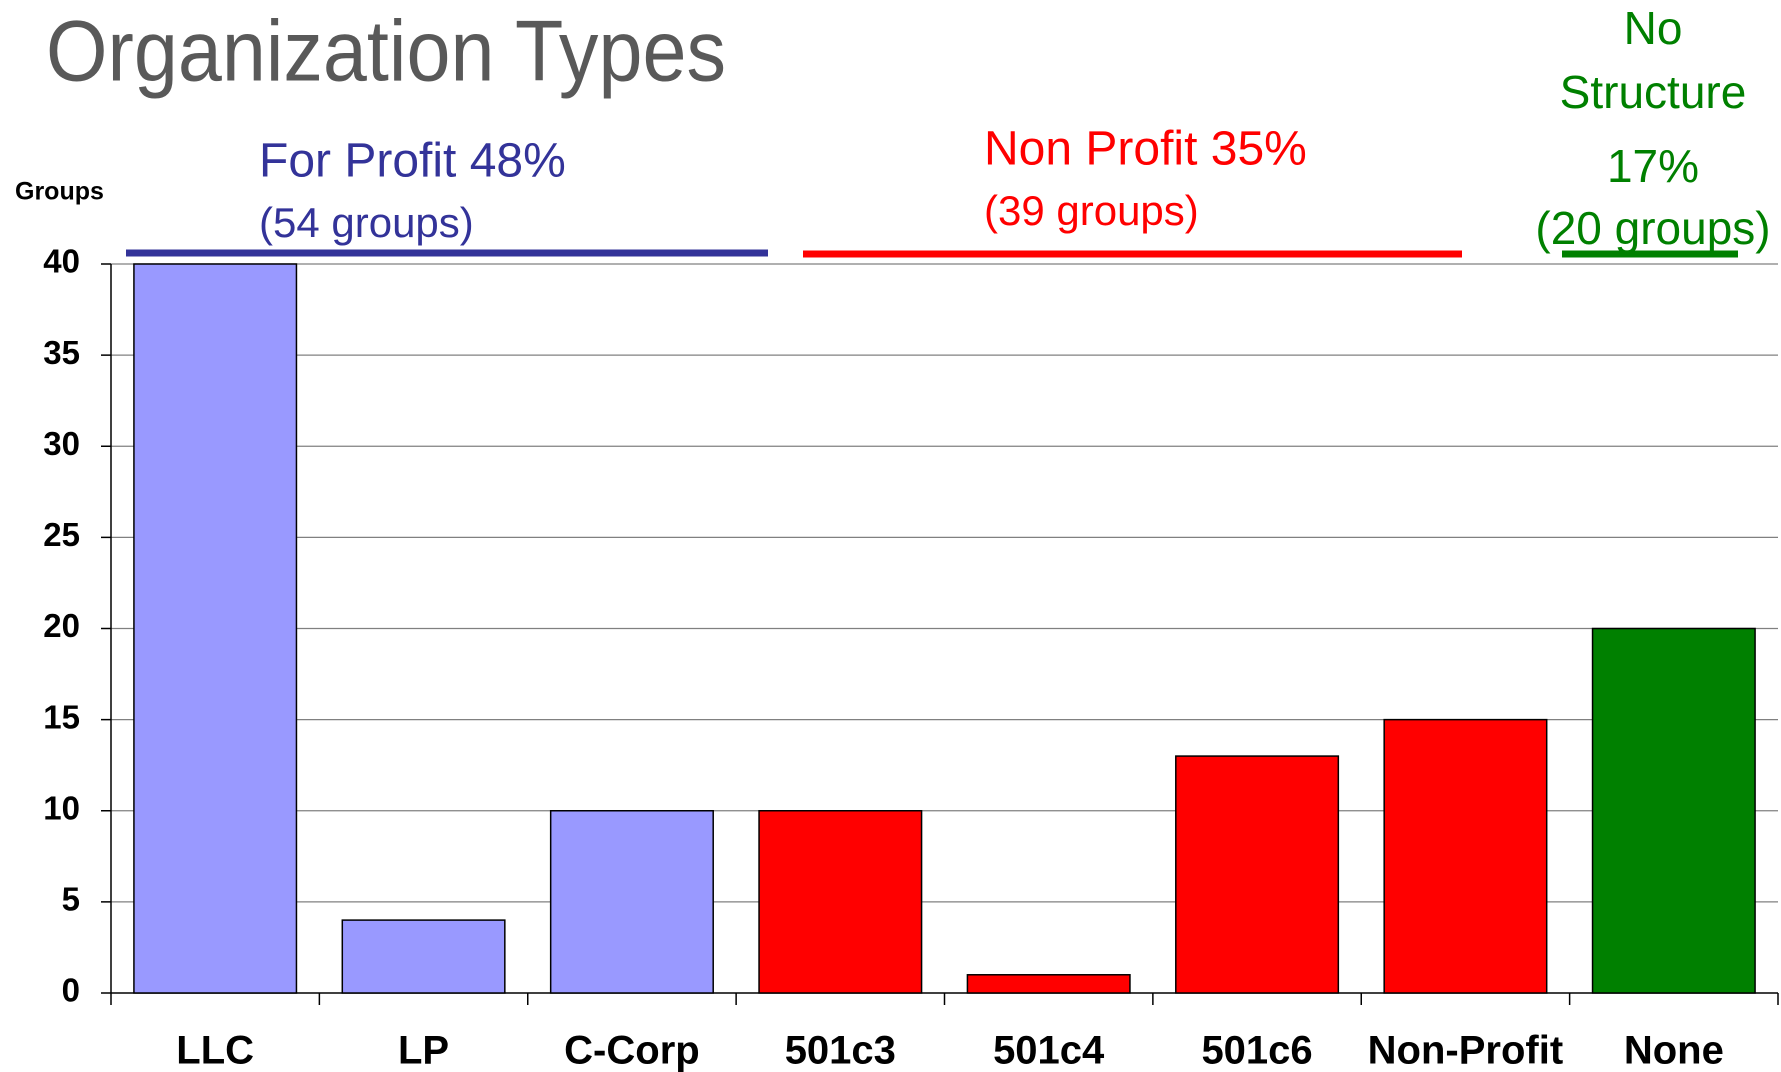  Describe the element at coordinates (1653, 166) in the screenshot. I see `annotation-text: 17%` at that location.